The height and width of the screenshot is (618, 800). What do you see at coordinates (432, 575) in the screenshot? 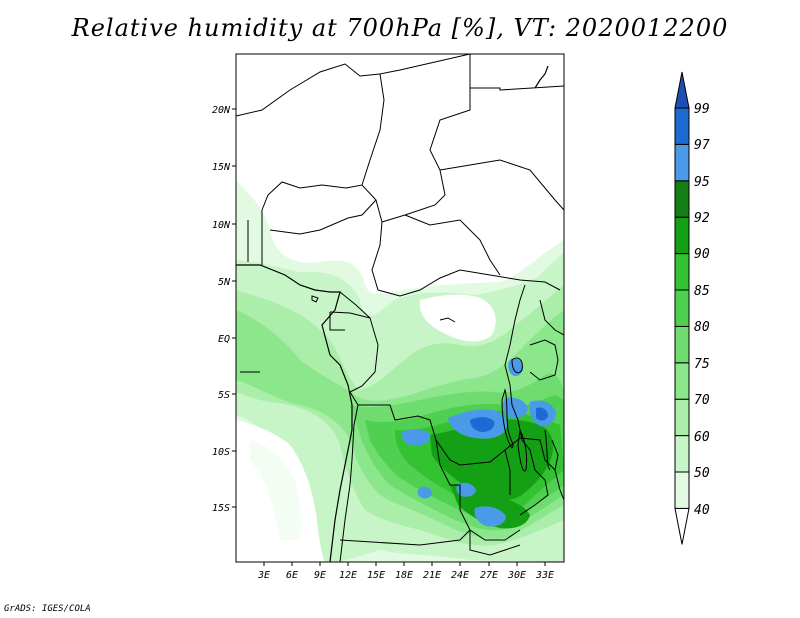
I see `lon-label-21e: 21E` at bounding box center [432, 575].